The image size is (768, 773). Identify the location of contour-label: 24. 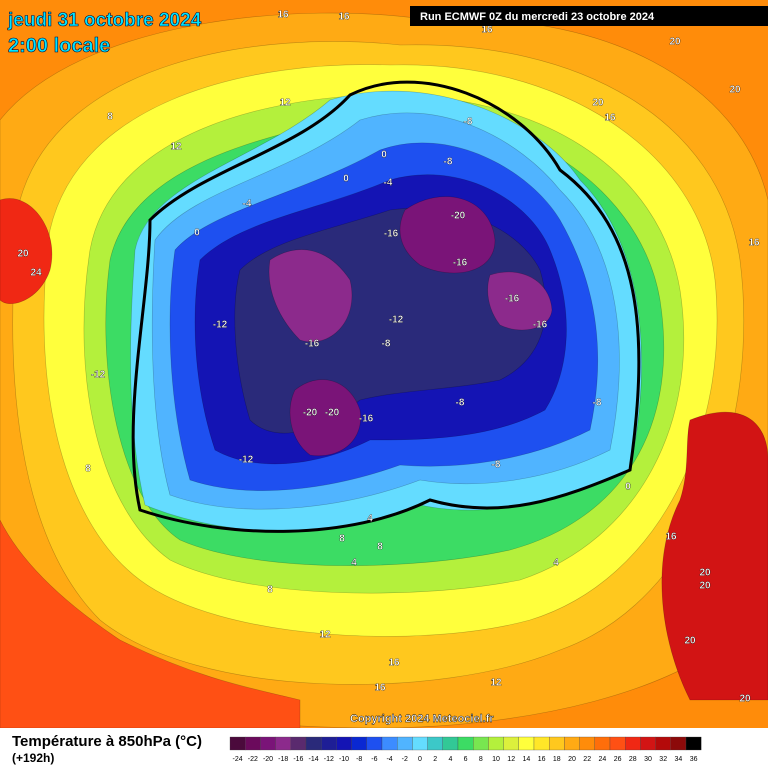
(36, 273).